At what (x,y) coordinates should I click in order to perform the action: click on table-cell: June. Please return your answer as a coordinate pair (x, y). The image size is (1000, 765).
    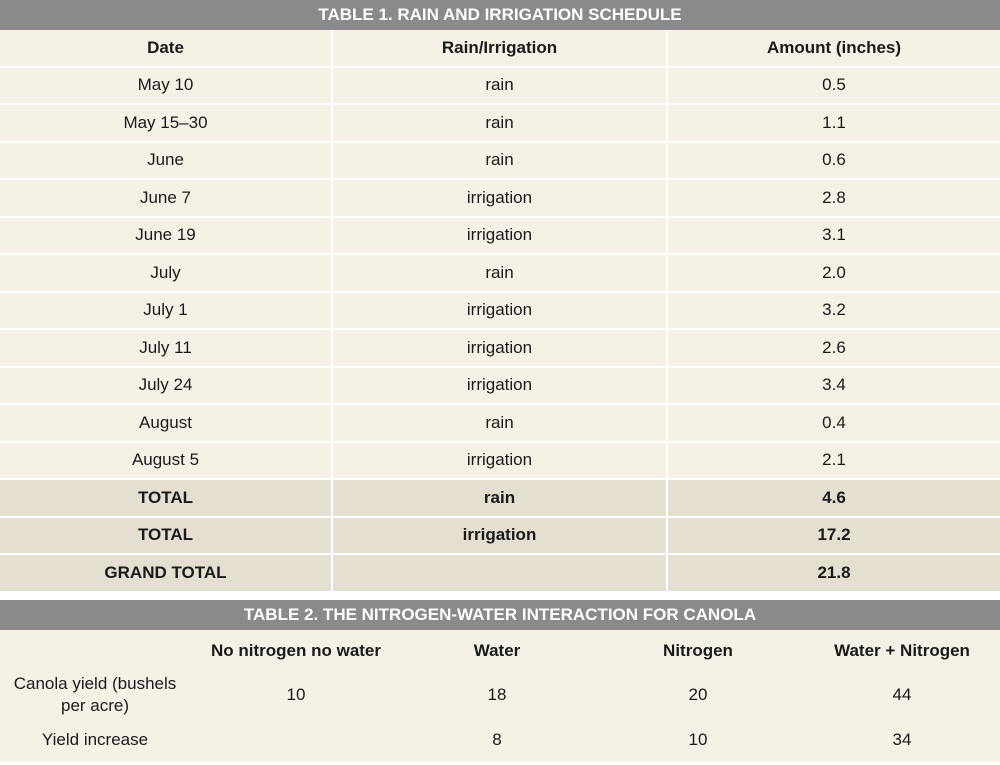
    Looking at the image, I should click on (166, 160).